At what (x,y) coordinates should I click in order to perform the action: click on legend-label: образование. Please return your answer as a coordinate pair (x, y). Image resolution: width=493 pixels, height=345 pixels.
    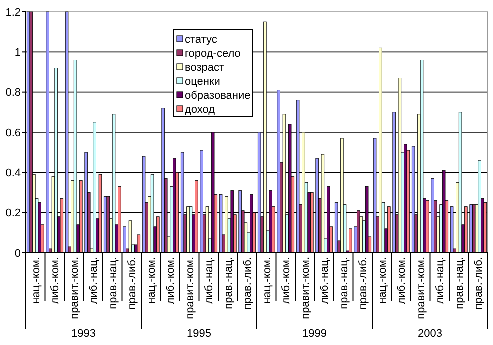
    Looking at the image, I should click on (218, 96).